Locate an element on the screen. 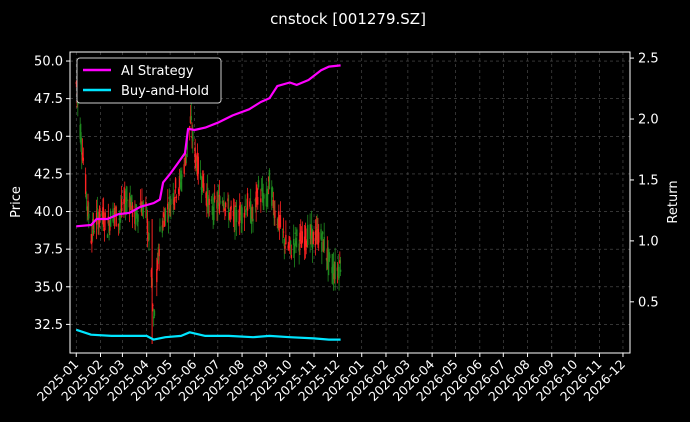 The image size is (690, 422). y-tick-label: 32.5 is located at coordinates (48, 325).